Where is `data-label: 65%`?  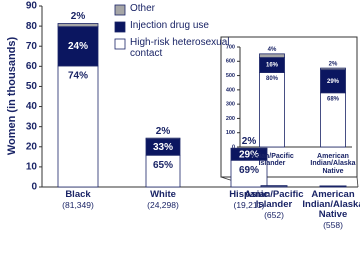 data-label: 65% is located at coordinates (163, 165).